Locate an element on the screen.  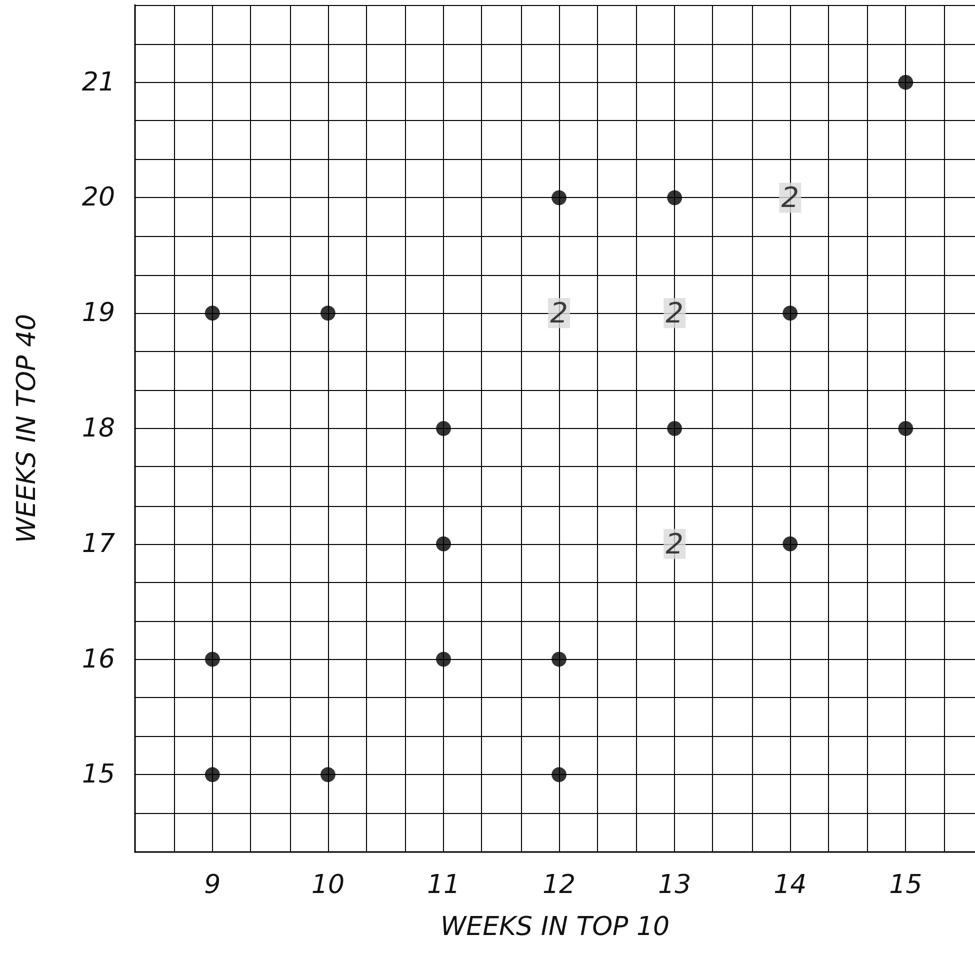
y-tick-label: 21 is located at coordinates (98, 82).